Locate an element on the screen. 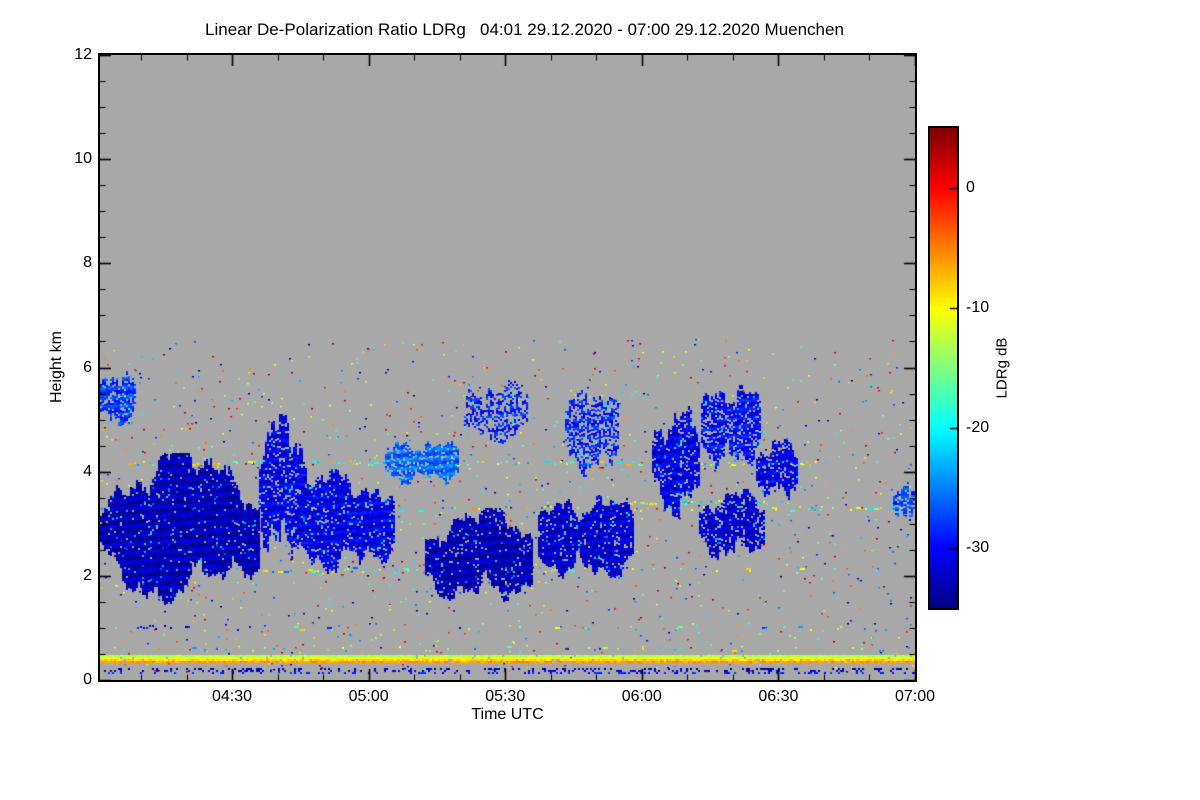  x-tick-label: 06:30 is located at coordinates (778, 696).